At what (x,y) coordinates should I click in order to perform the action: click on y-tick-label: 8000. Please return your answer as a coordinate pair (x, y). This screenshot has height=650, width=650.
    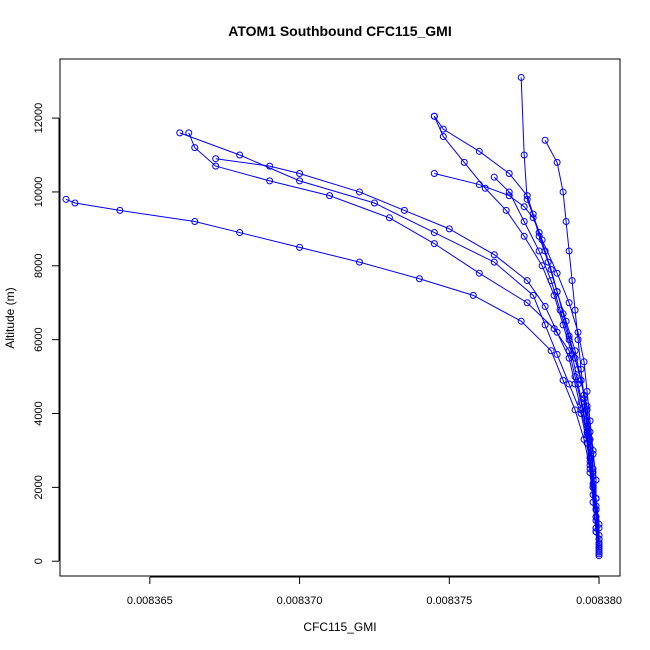
    Looking at the image, I should click on (39, 266).